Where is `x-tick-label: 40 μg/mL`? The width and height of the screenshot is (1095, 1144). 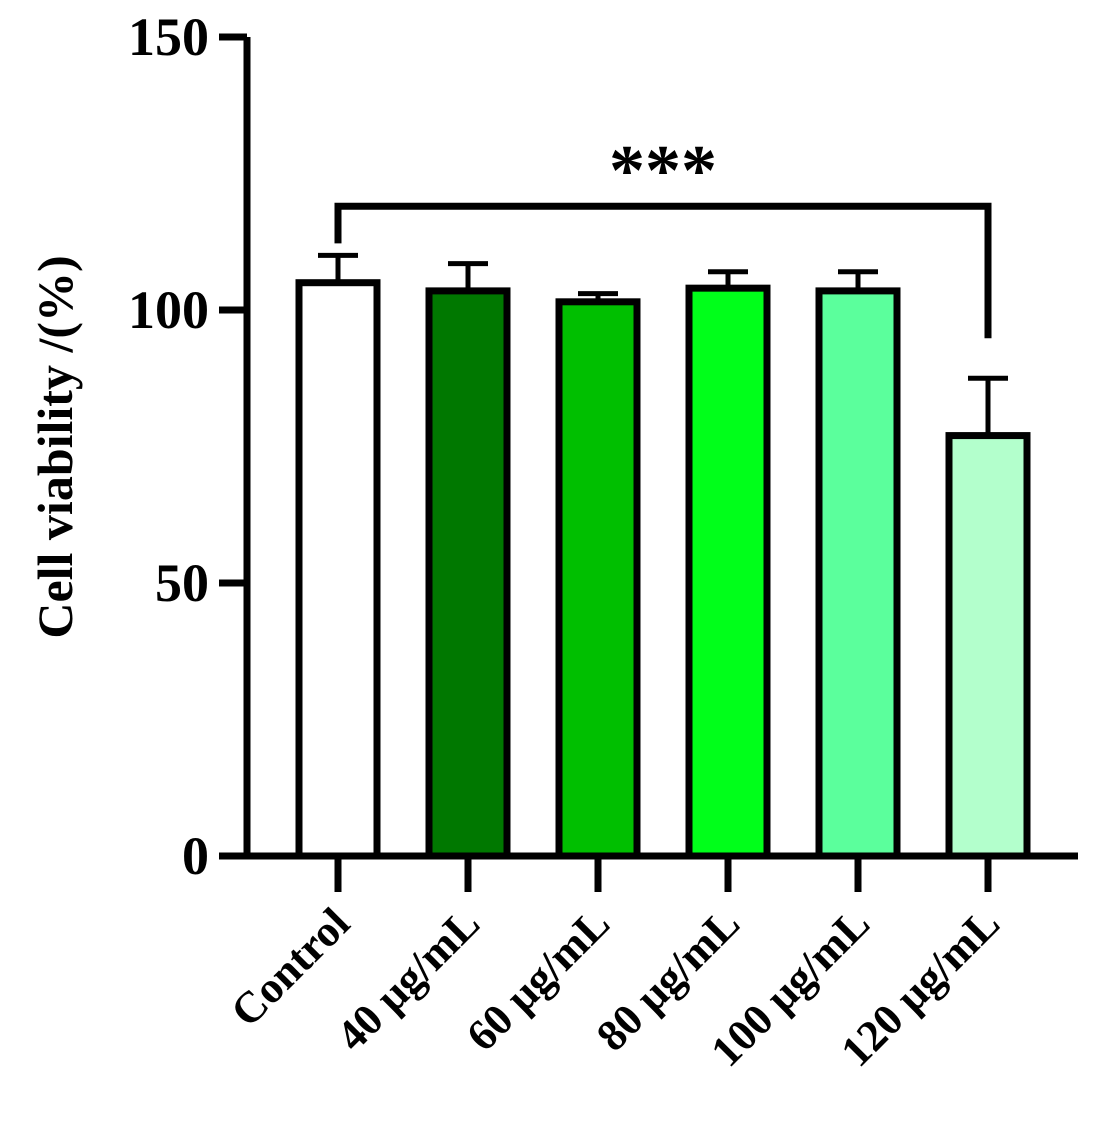 x-tick-label: 40 μg/mL is located at coordinates (408, 979).